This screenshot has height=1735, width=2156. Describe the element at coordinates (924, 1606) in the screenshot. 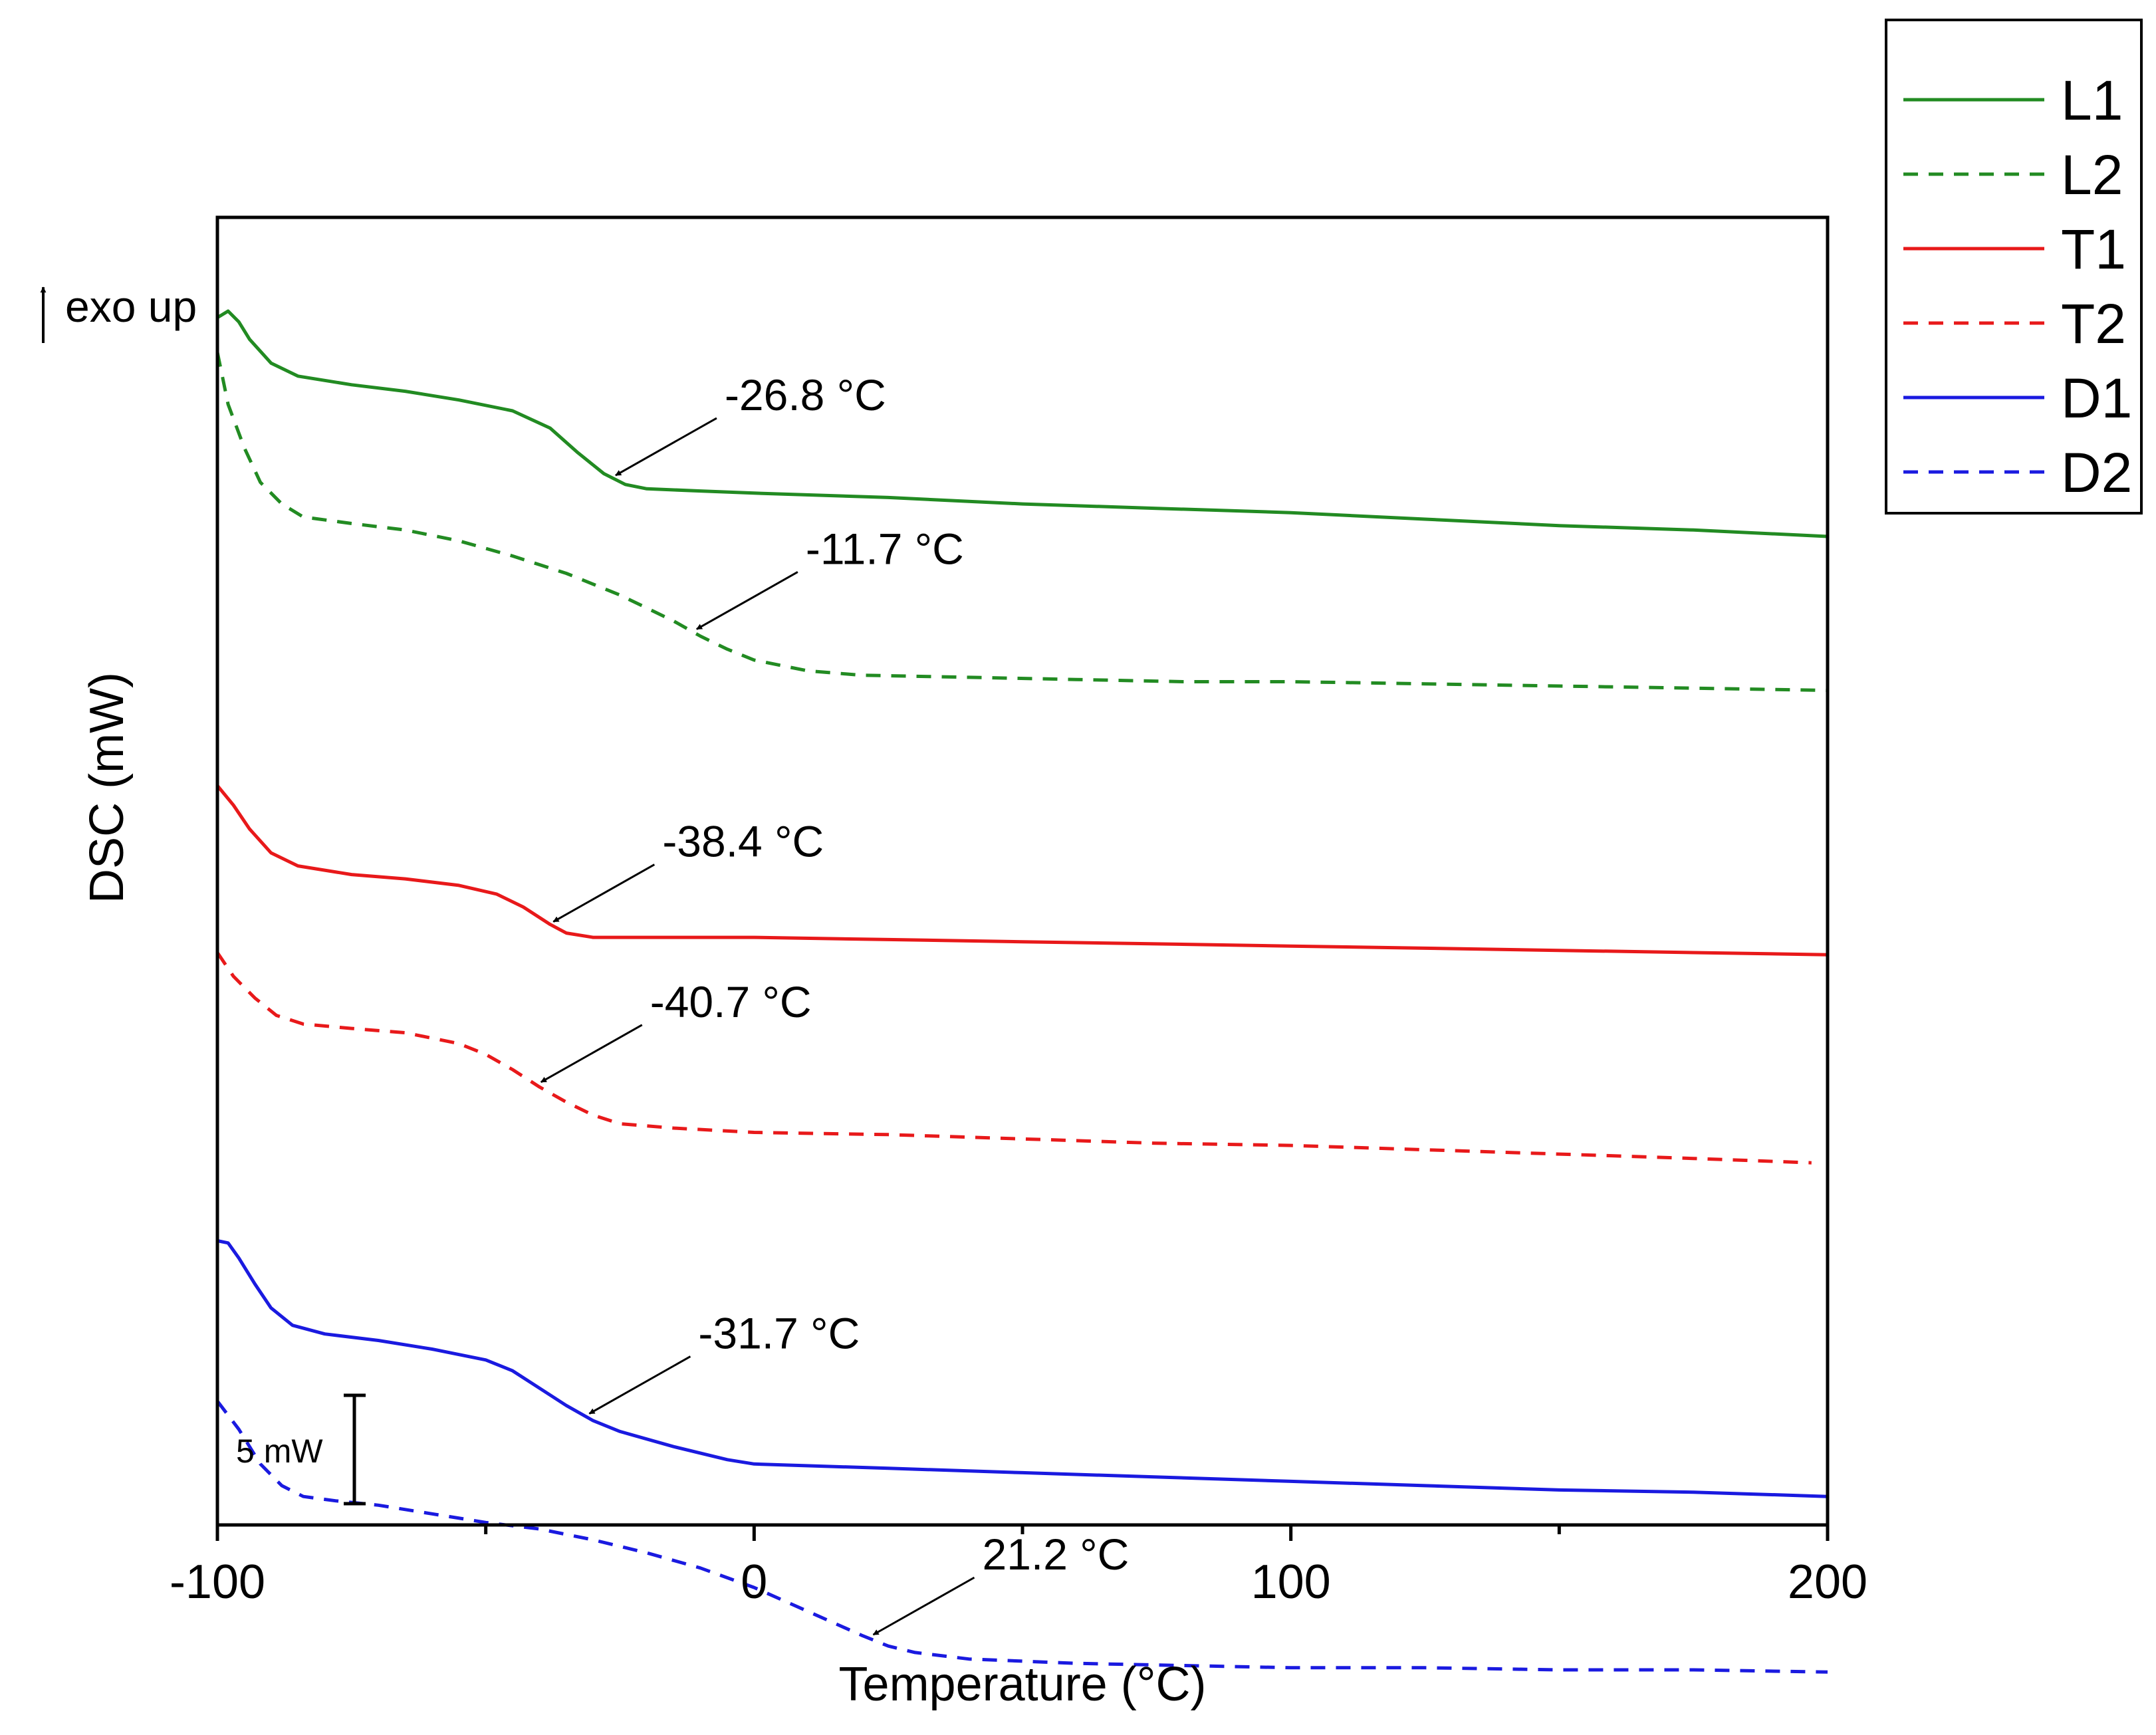

I see `annotation-arrow-d2` at that location.